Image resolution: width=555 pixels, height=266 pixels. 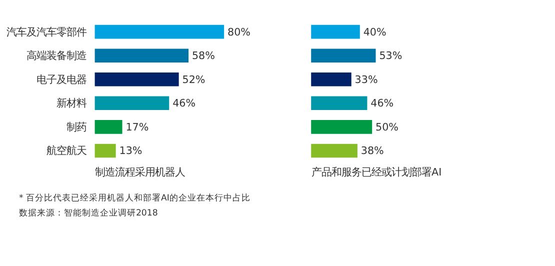 What do you see at coordinates (366, 80) in the screenshot?
I see `data-label: 33%` at bounding box center [366, 80].